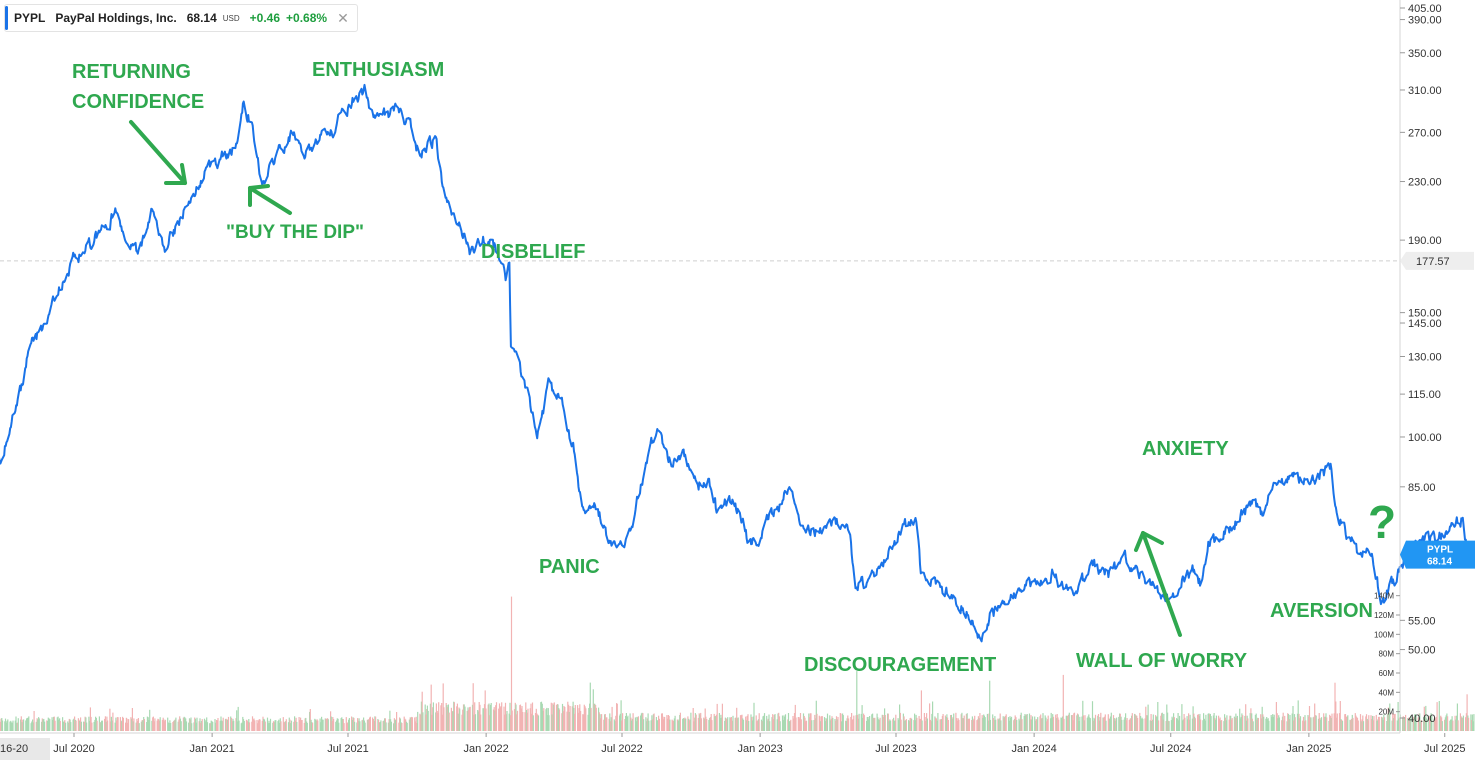  What do you see at coordinates (533, 252) in the screenshot?
I see `annotation-disbelief: DISBELIEF` at bounding box center [533, 252].